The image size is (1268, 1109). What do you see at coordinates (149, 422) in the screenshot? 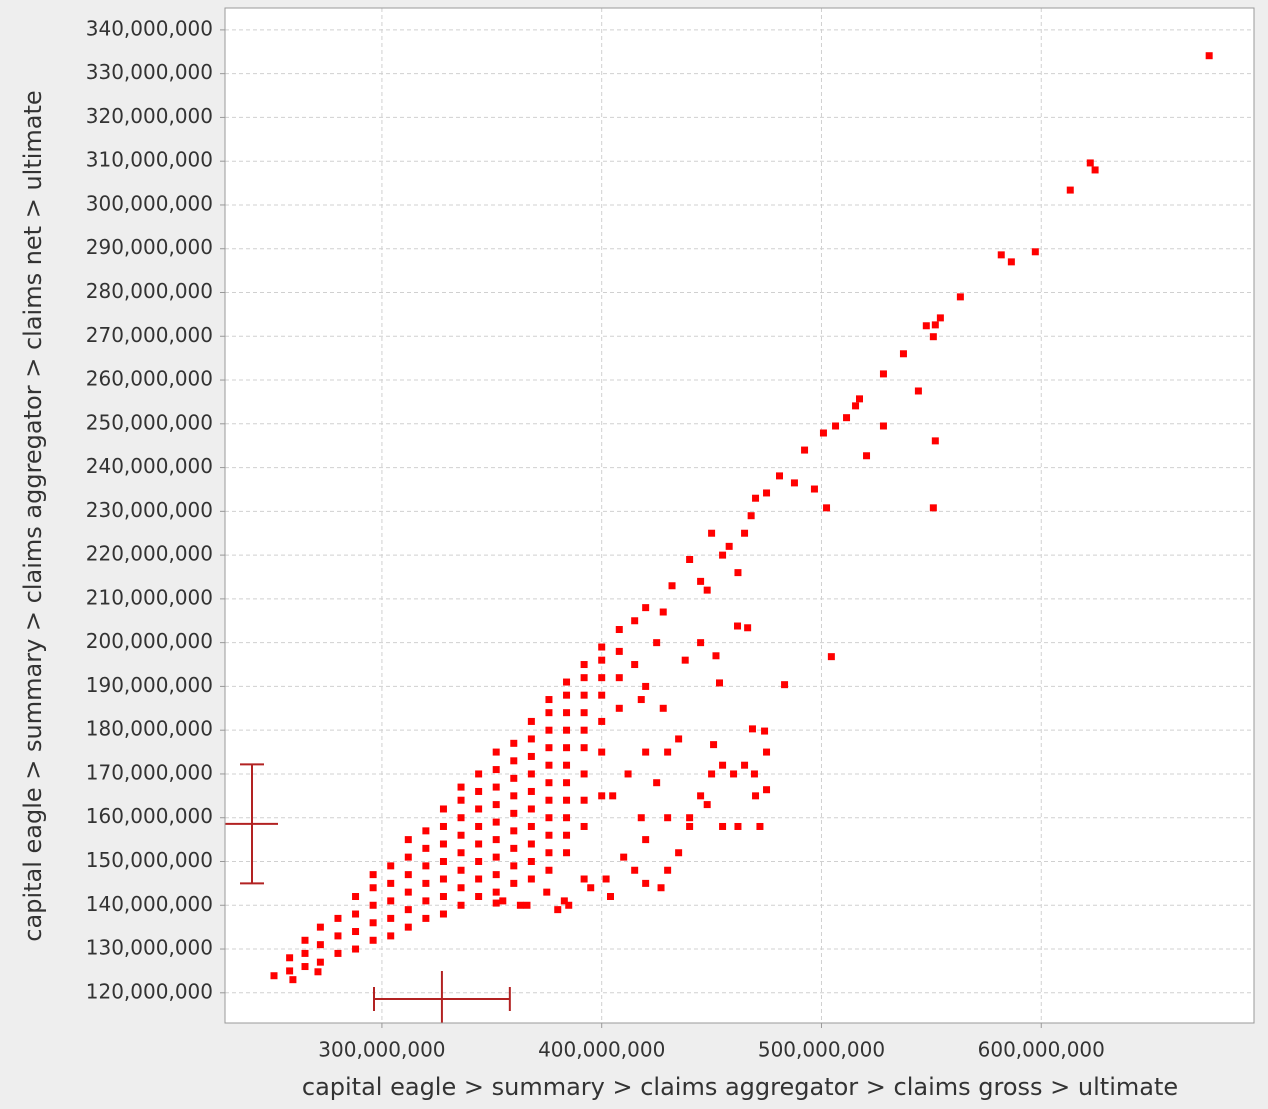
I see `y-tick-label: 250,000,000` at bounding box center [149, 422].